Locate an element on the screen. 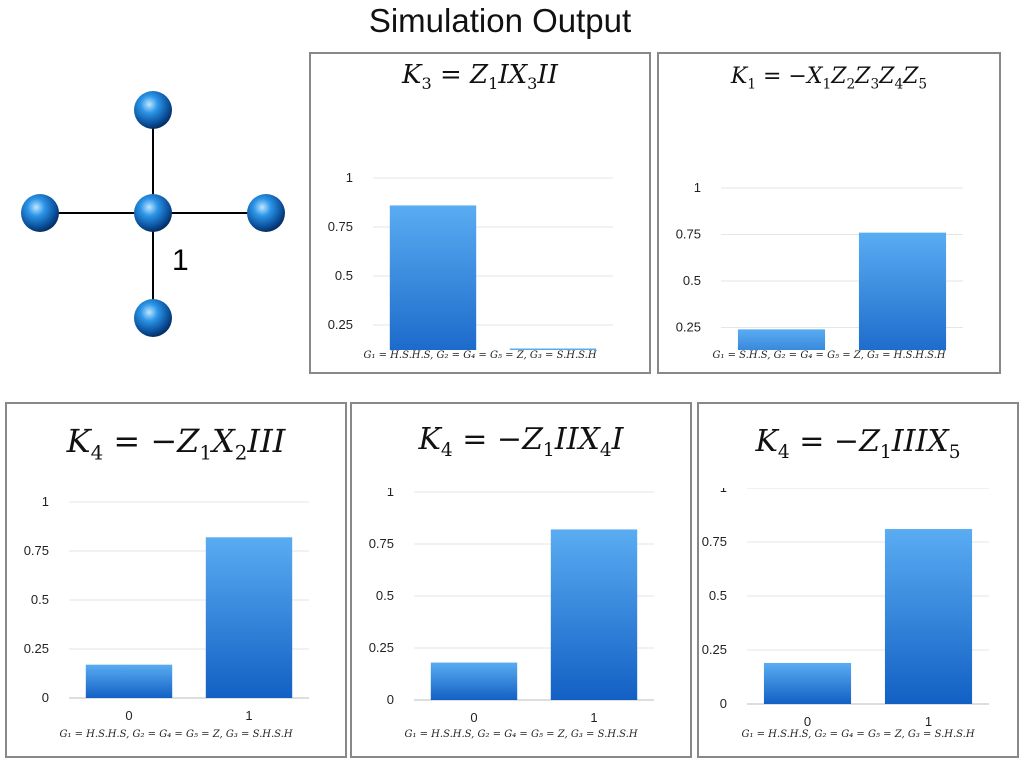 This screenshot has height=768, width=1024. star-graph-diagram is located at coordinates (153, 214).